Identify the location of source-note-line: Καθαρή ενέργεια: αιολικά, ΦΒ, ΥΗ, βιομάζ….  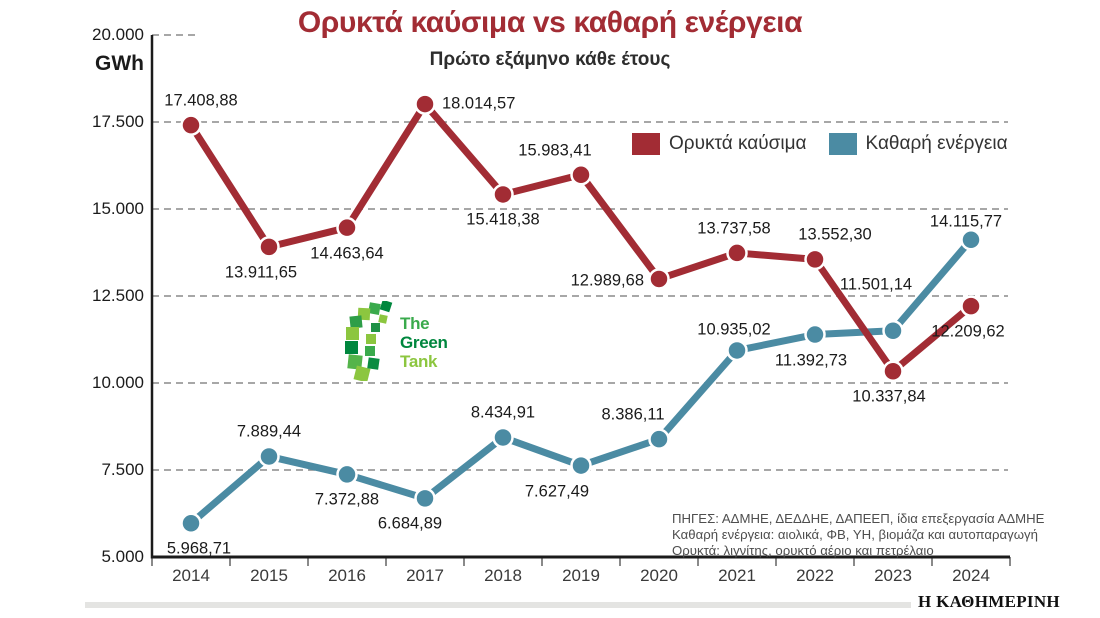
(855, 534).